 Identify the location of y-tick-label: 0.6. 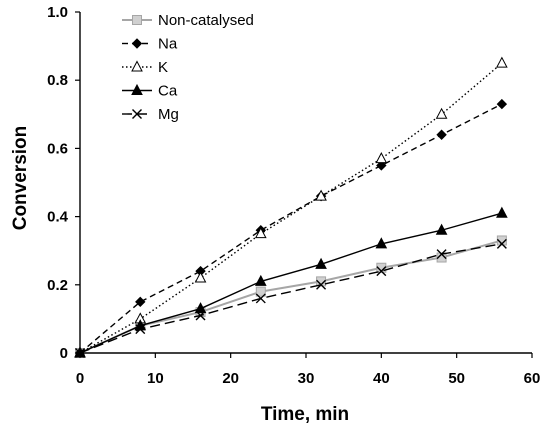
(57, 148).